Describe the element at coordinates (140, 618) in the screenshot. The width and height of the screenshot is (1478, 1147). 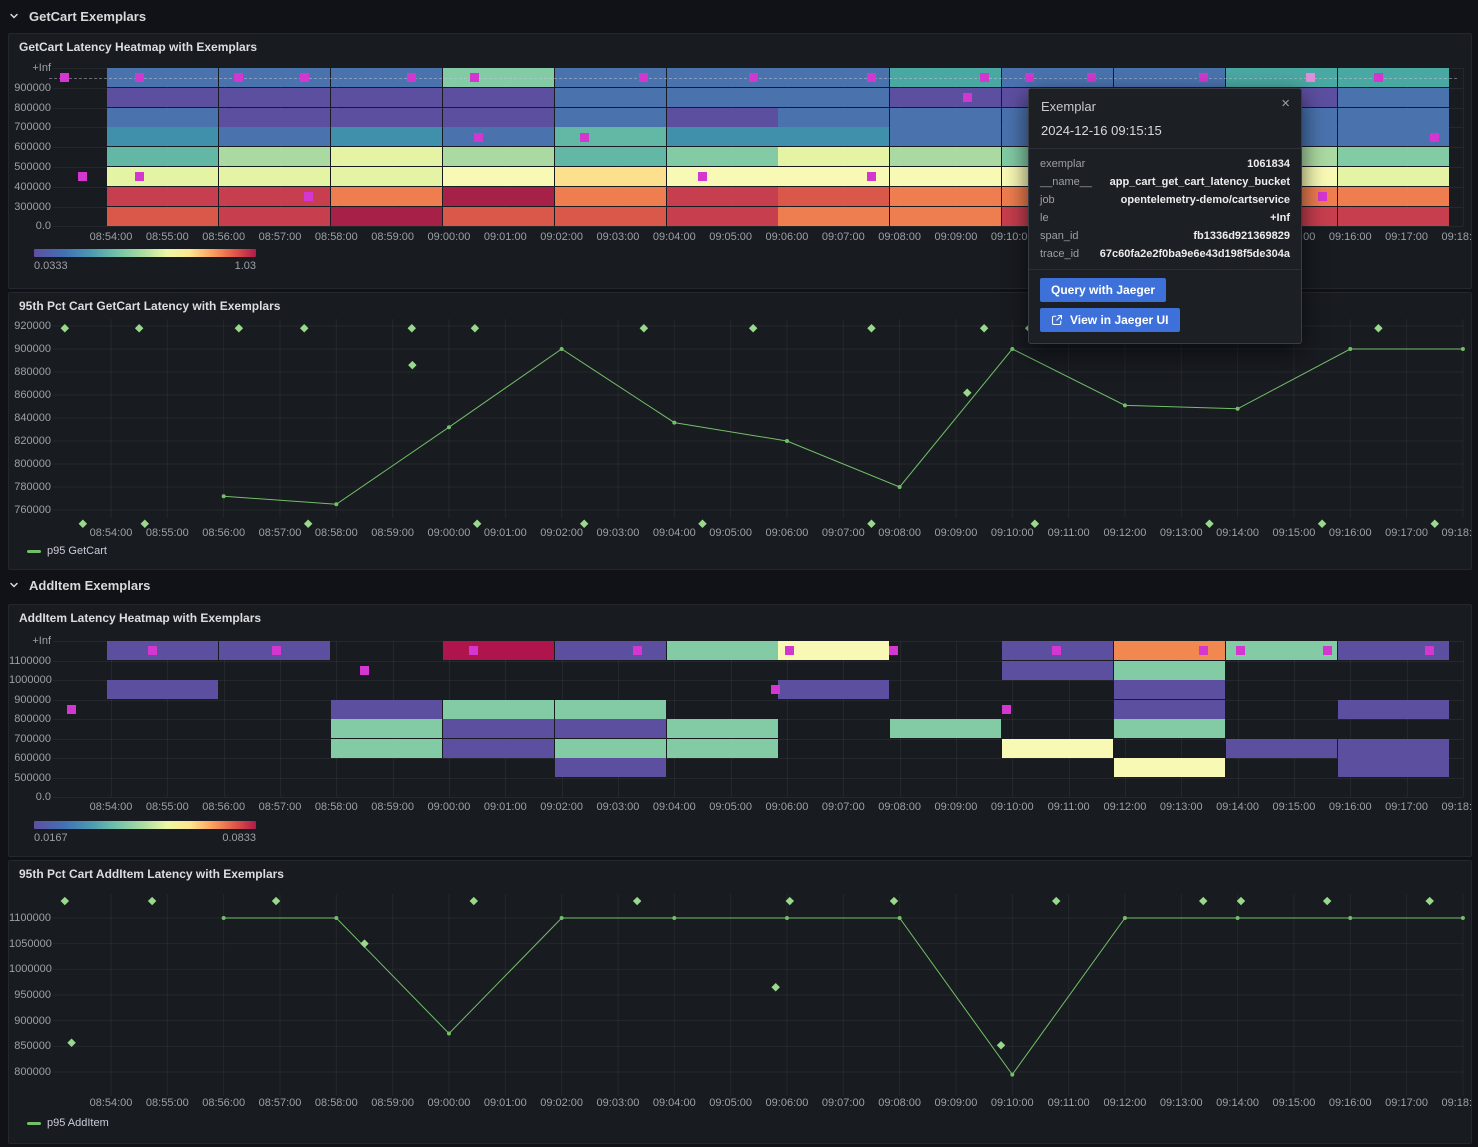
I see `panel-title: AddItem Latency Heatmap with Exemplars` at that location.